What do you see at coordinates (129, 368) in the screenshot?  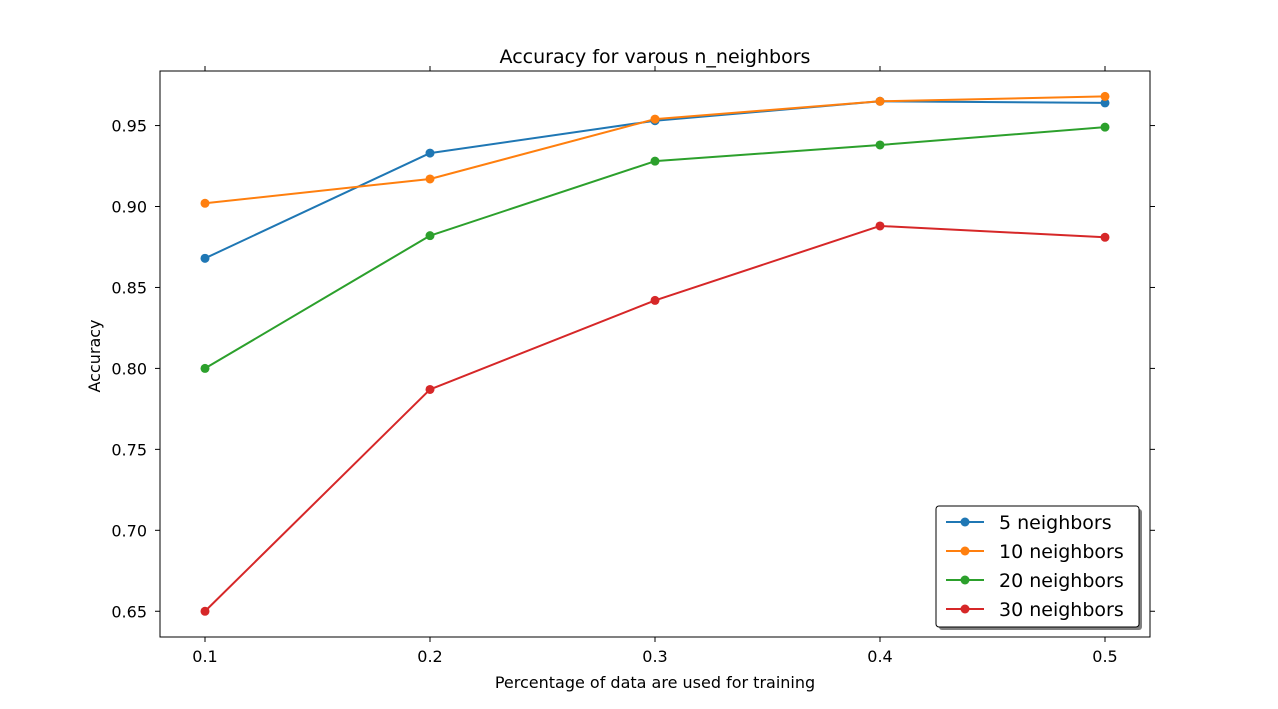 I see `y-tick-label: 0.80` at bounding box center [129, 368].